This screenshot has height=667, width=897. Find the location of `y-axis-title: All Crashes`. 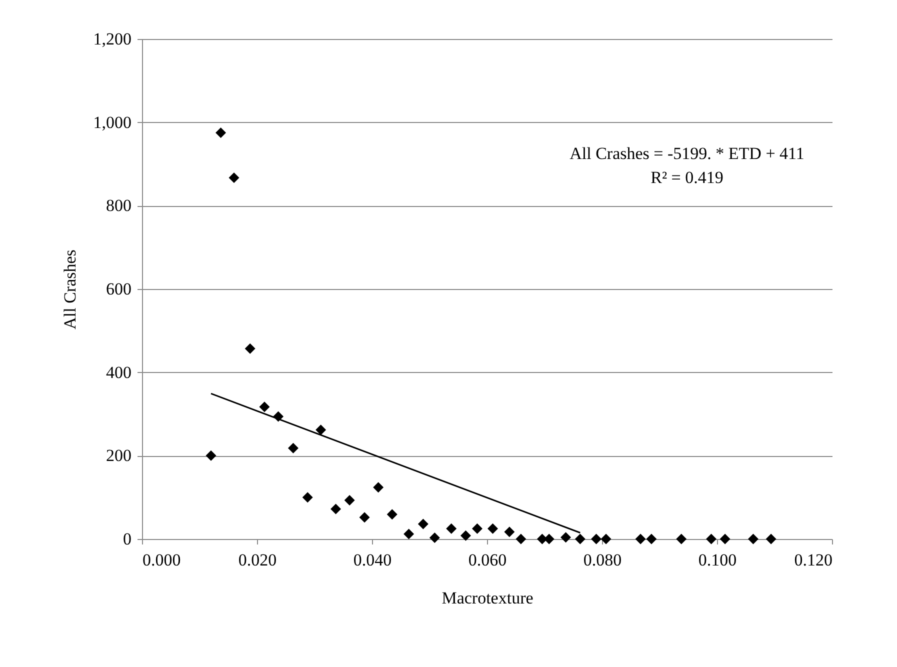

y-axis-title: All Crashes is located at coordinates (70, 290).